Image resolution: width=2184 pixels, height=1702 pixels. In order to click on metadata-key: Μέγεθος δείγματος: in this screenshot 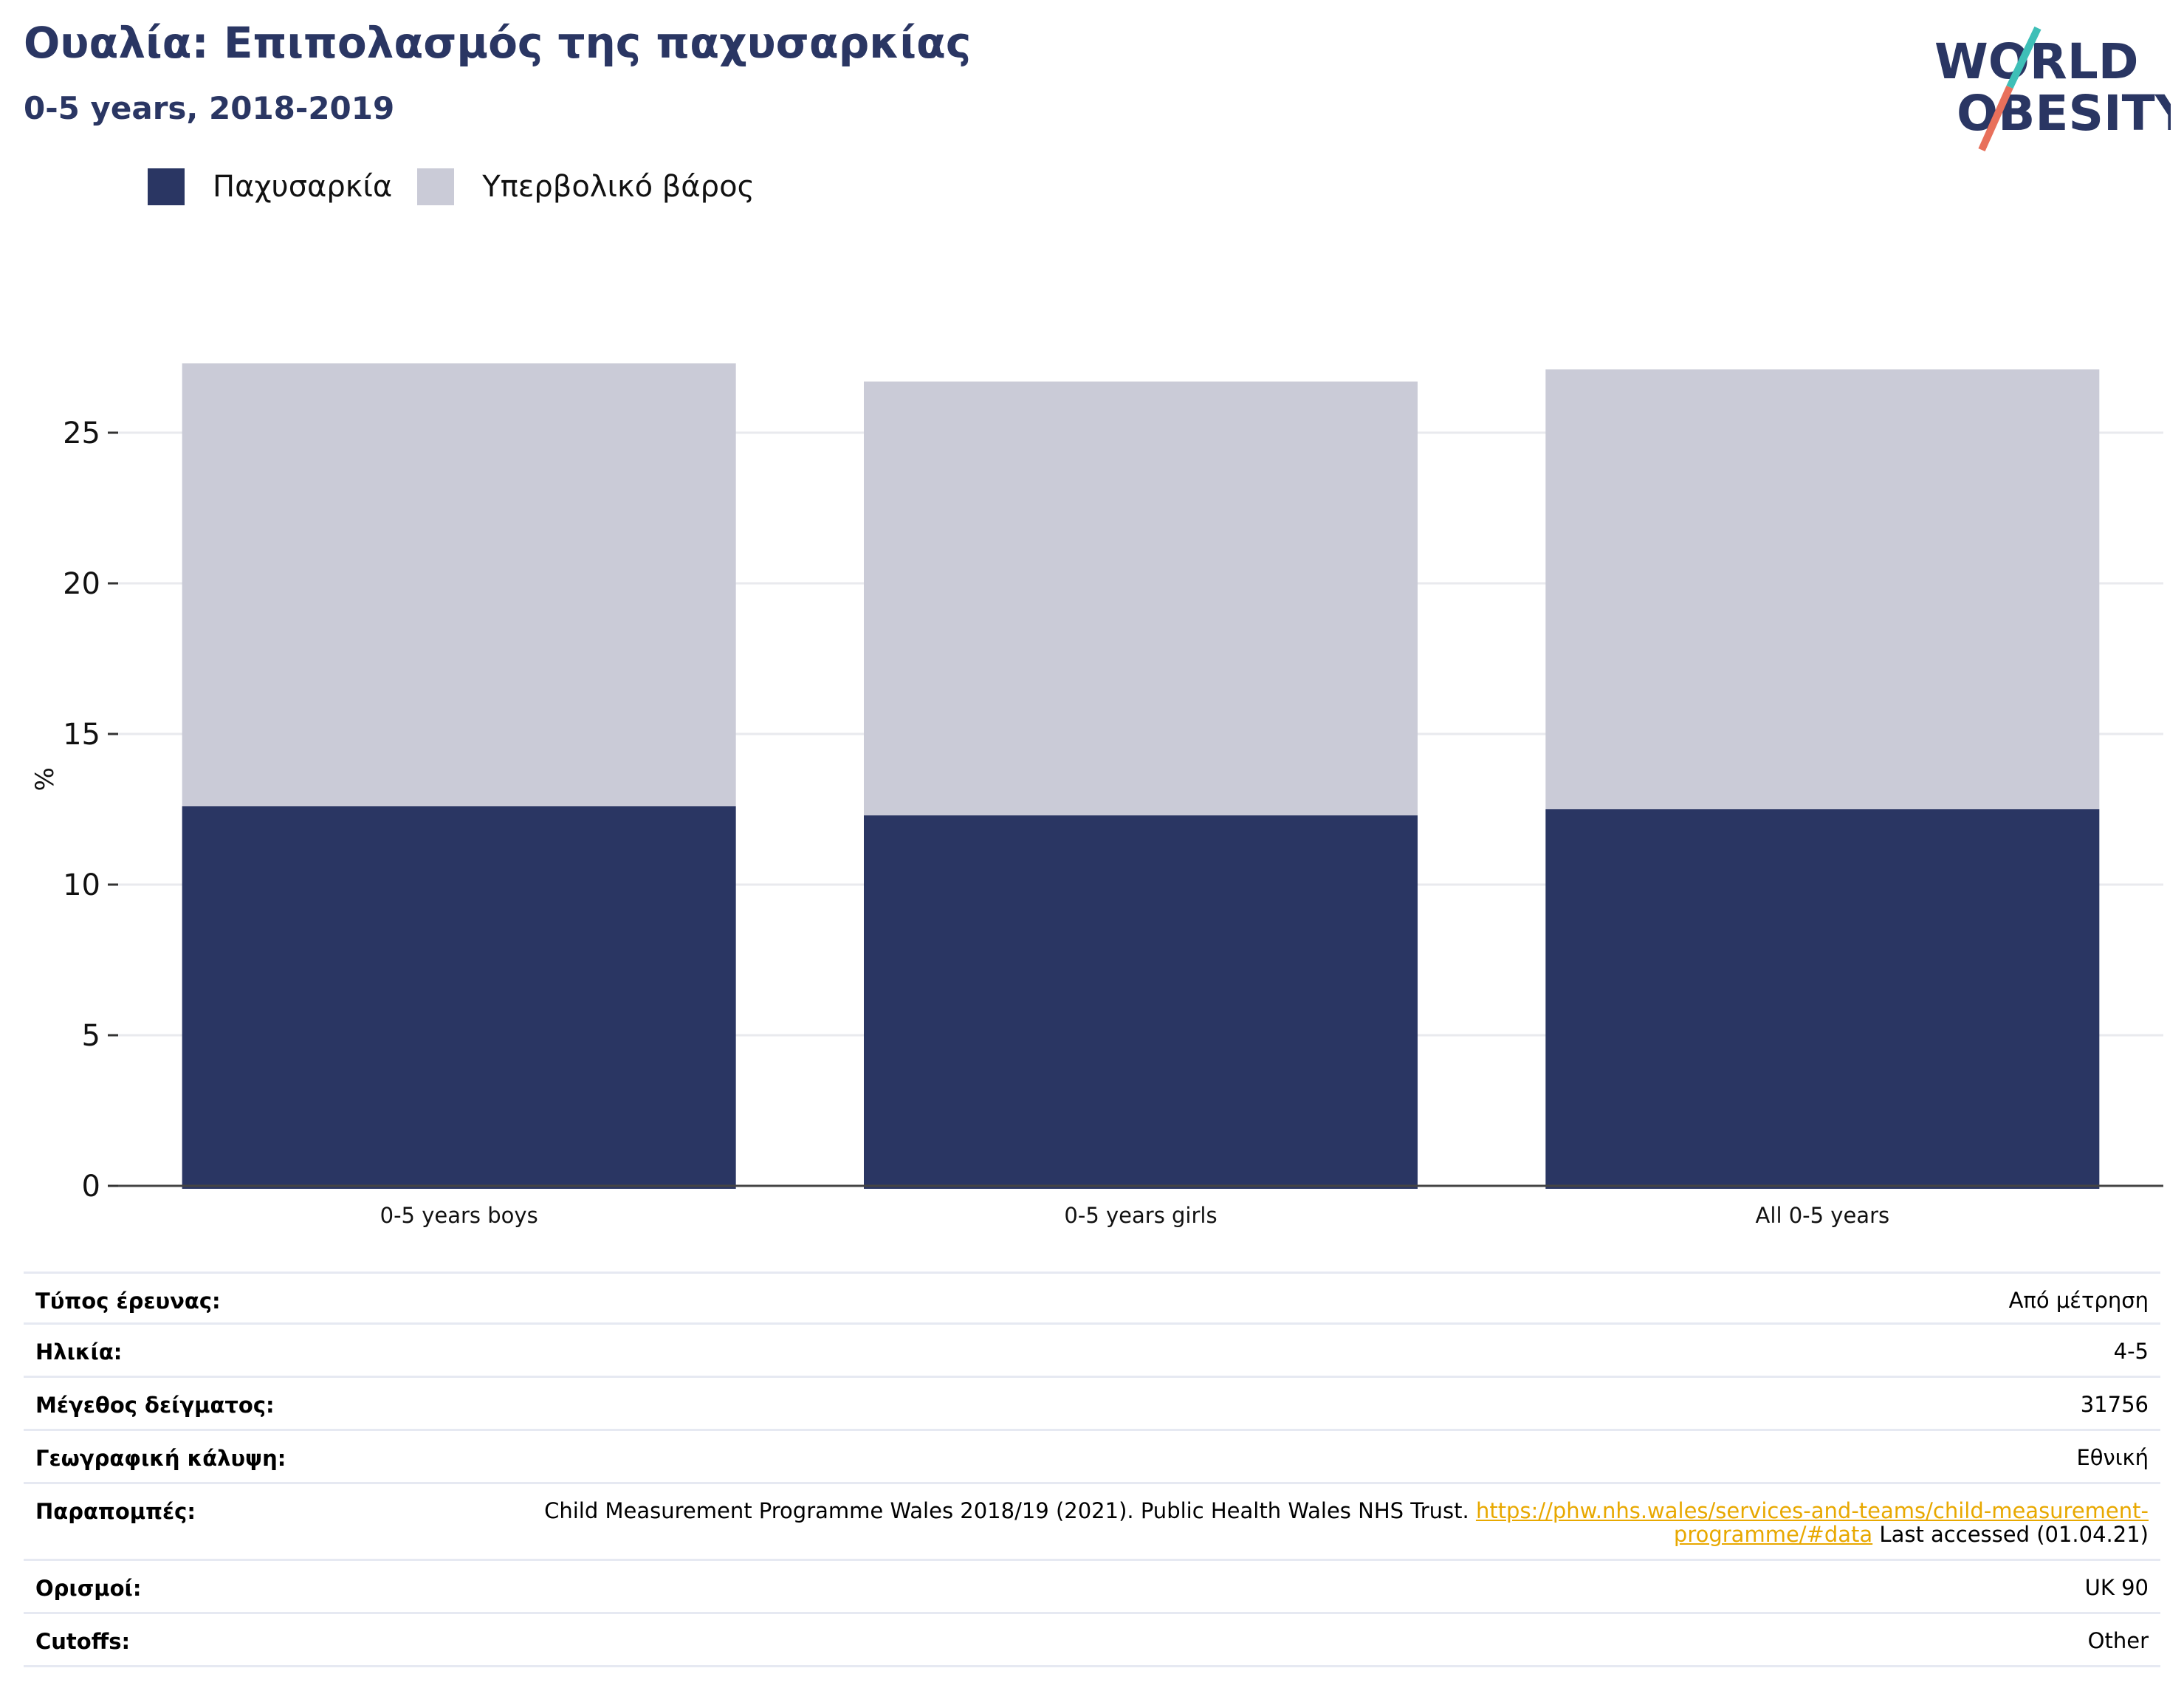, I will do `click(155, 1405)`.